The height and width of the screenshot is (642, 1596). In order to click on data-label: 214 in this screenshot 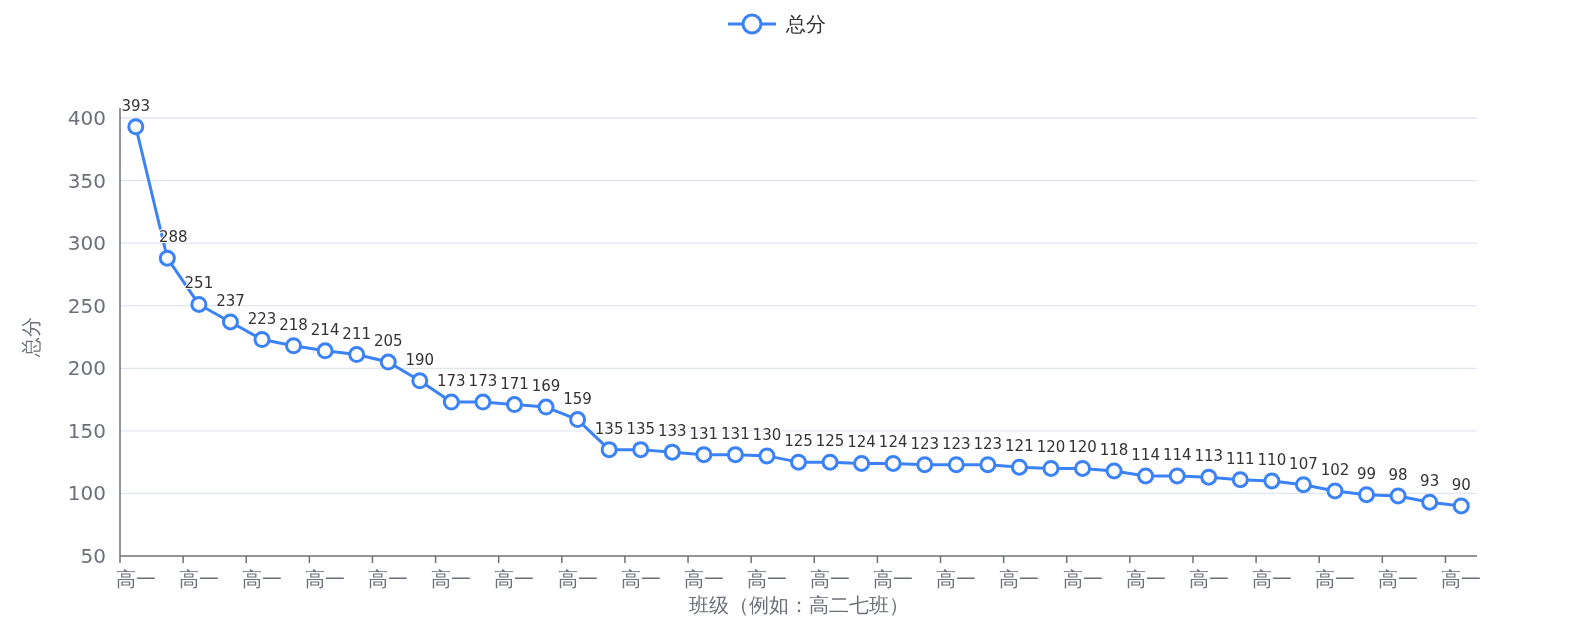, I will do `click(325, 329)`.